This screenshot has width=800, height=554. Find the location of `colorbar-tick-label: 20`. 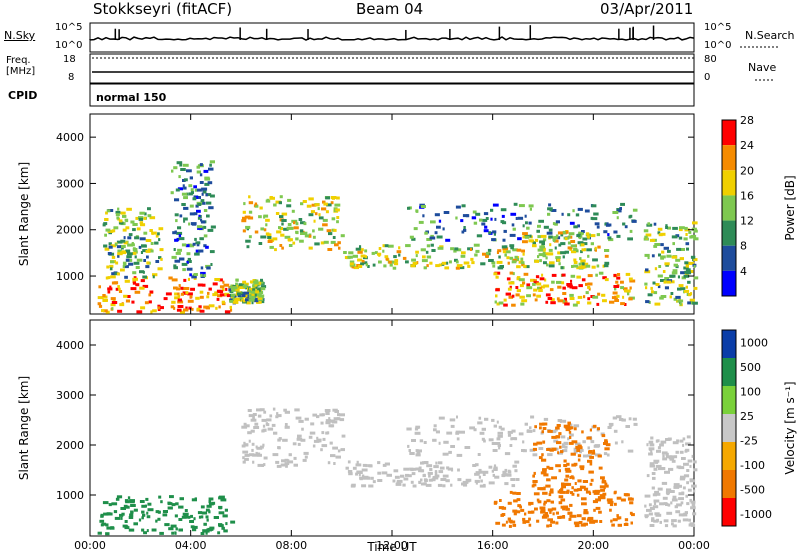

colorbar-tick-label: 20 is located at coordinates (747, 170).